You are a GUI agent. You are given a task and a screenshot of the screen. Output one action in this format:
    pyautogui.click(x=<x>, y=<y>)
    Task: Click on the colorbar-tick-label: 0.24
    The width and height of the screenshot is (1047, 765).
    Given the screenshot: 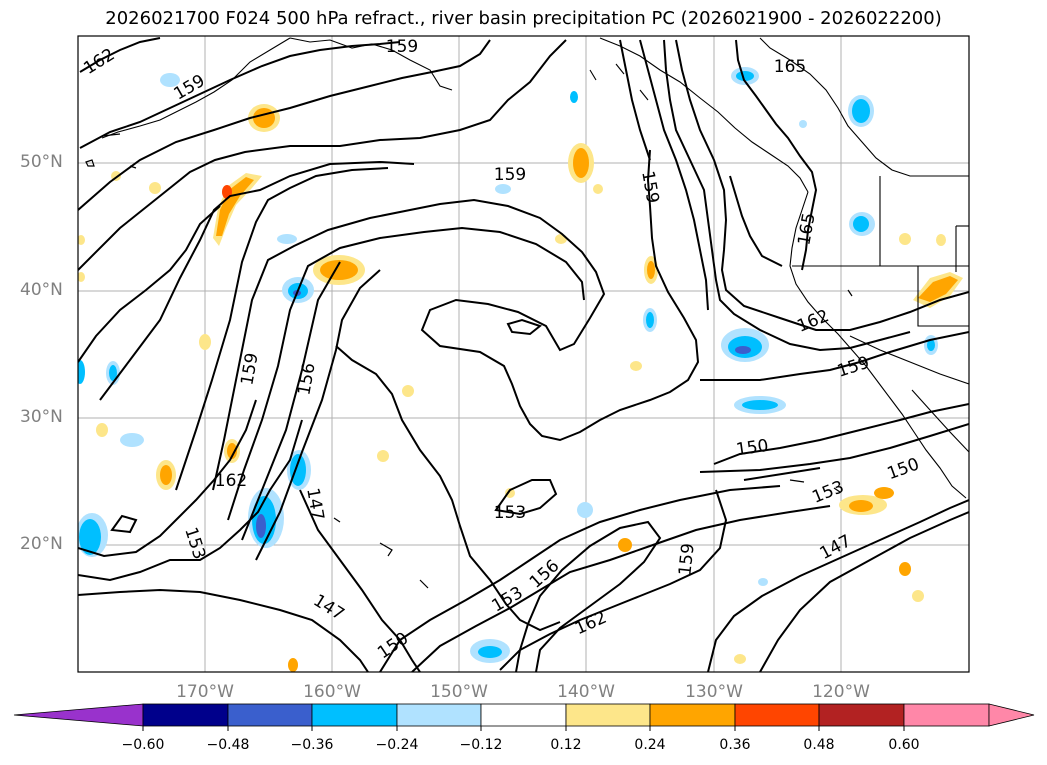 What is the action you would take?
    pyautogui.click(x=650, y=745)
    